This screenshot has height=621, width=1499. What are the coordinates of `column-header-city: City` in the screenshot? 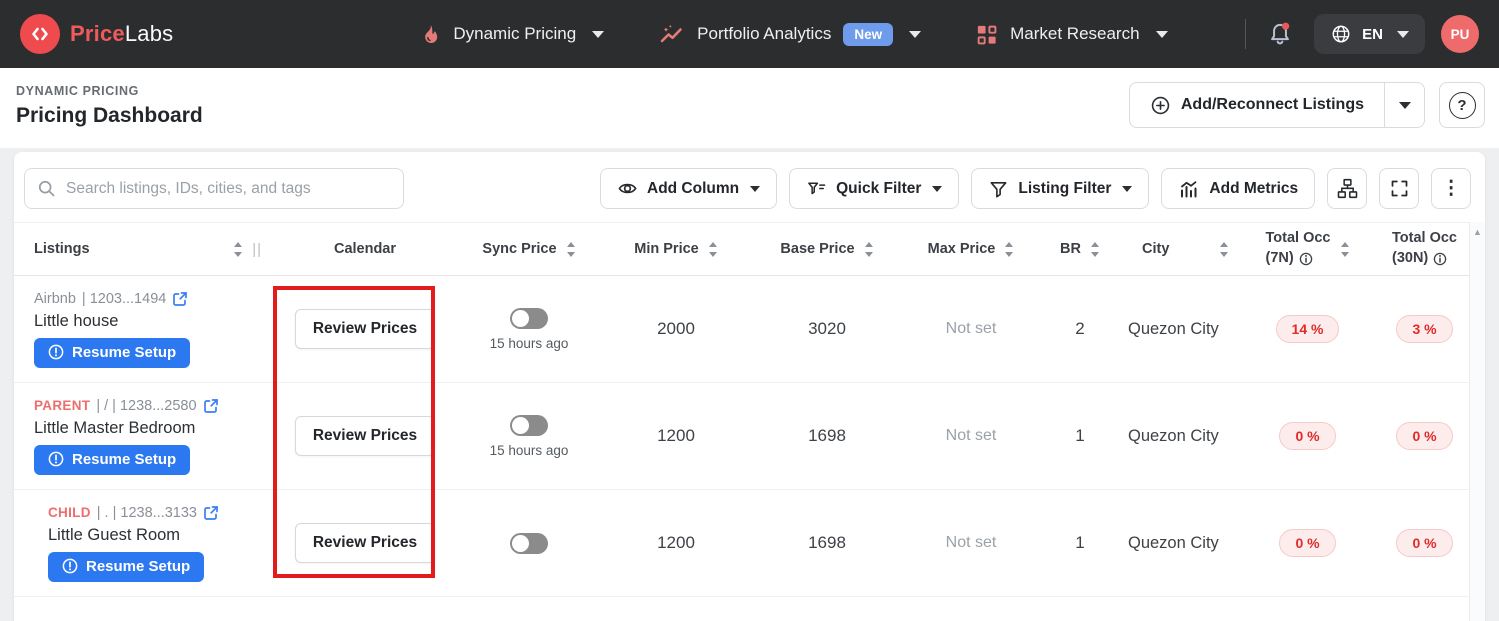 It's located at (1177, 249).